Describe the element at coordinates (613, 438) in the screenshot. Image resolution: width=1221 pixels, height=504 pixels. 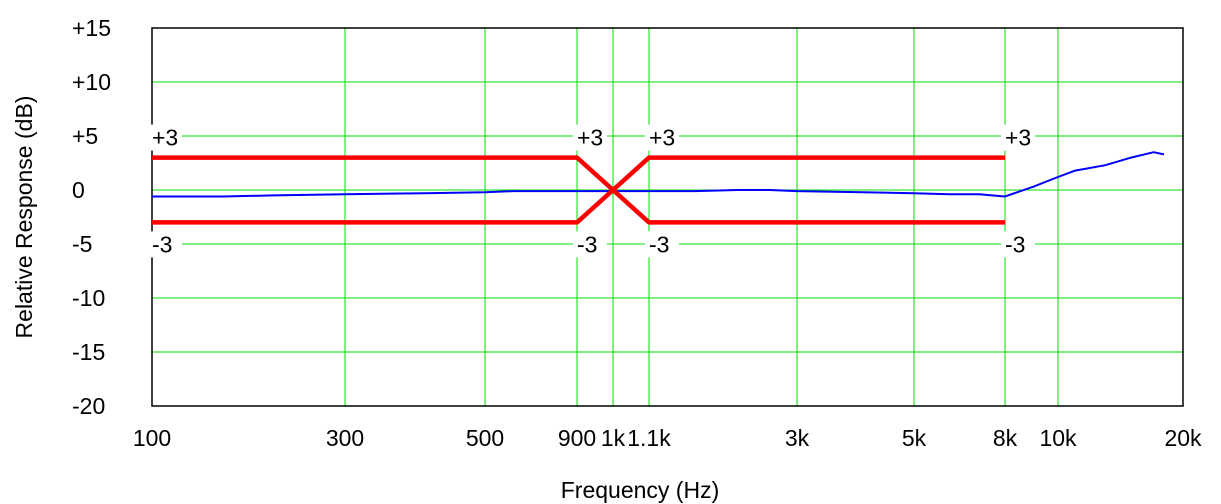
I see `x-tick-label: 1k` at that location.